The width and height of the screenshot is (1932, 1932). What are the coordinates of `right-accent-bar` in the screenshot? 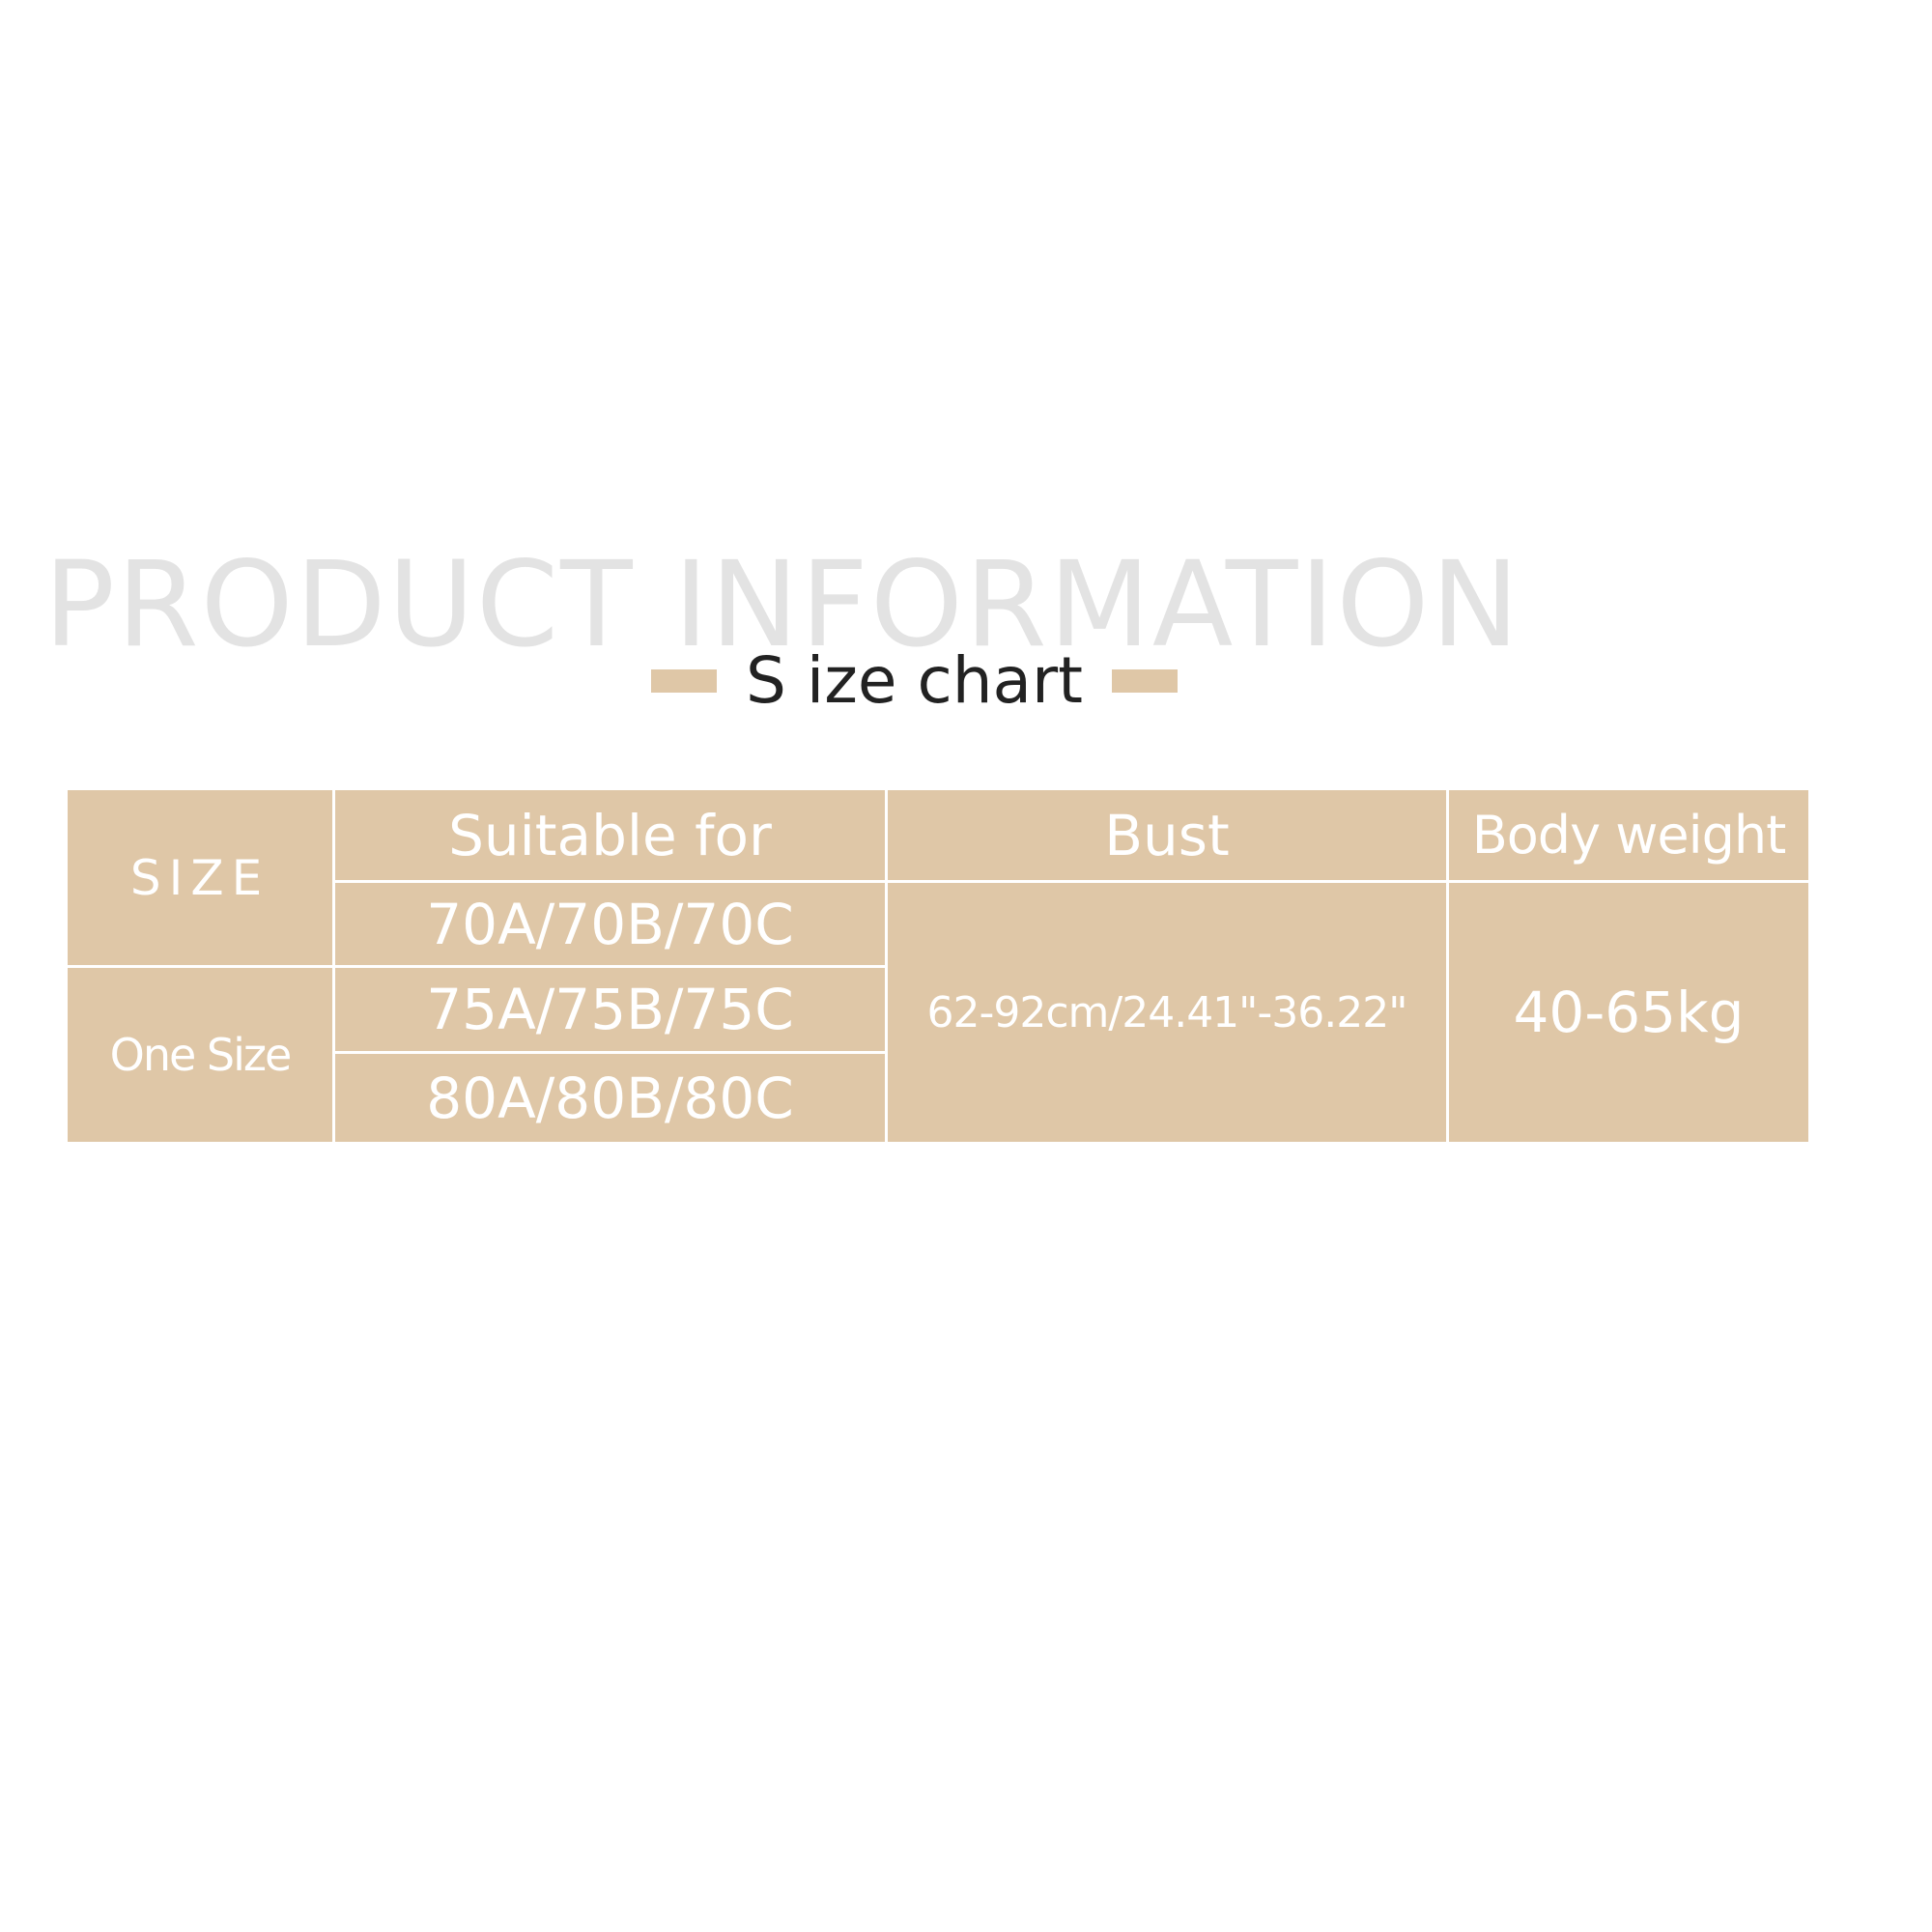 It's located at (1145, 681).